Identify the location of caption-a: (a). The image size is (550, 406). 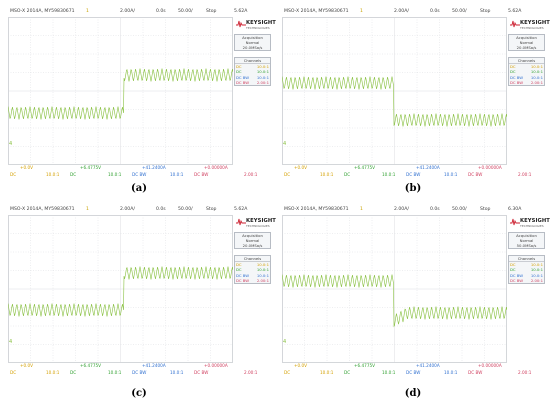
(139, 188).